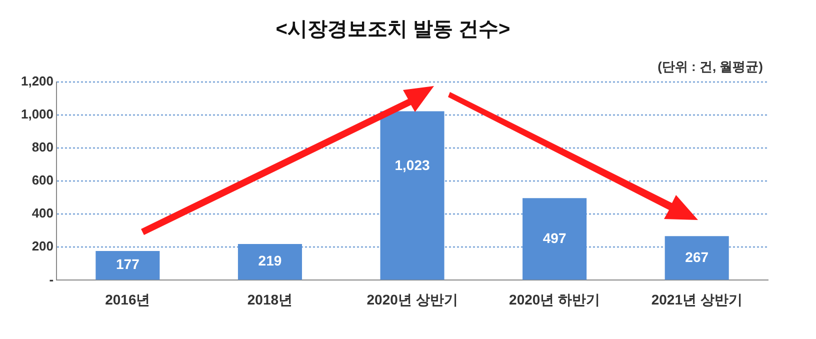 The width and height of the screenshot is (816, 339). I want to click on data-label: 177, so click(128, 264).